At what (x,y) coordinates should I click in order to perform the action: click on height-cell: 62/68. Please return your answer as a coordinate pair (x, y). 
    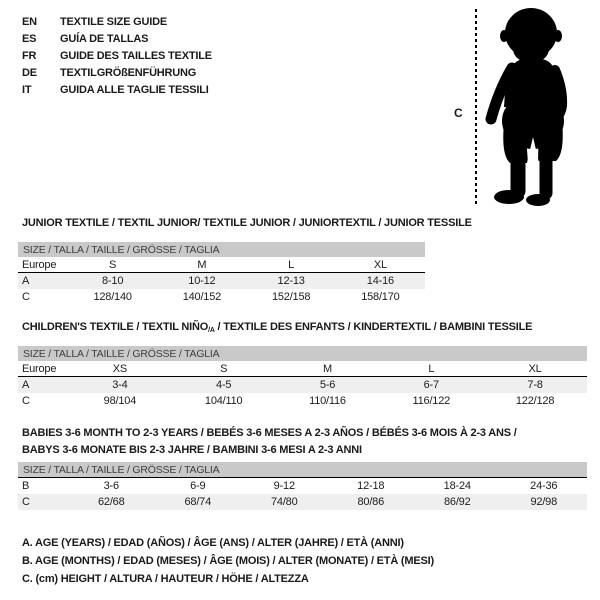
    Looking at the image, I should click on (111, 502).